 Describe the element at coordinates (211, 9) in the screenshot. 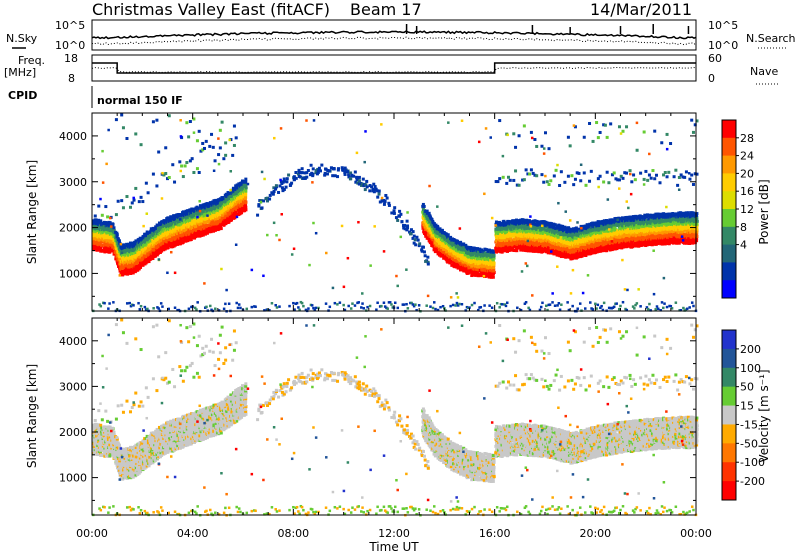

I see `figure-title: Christmas Valley East (fitACF)` at that location.